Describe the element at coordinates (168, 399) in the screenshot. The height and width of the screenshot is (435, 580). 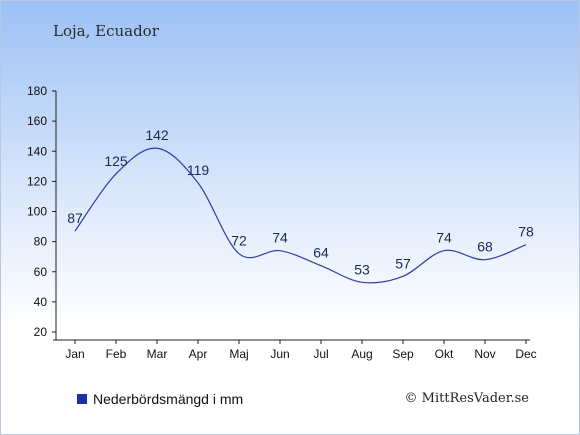
I see `legend-label: Nederbördsmängd i mm` at that location.